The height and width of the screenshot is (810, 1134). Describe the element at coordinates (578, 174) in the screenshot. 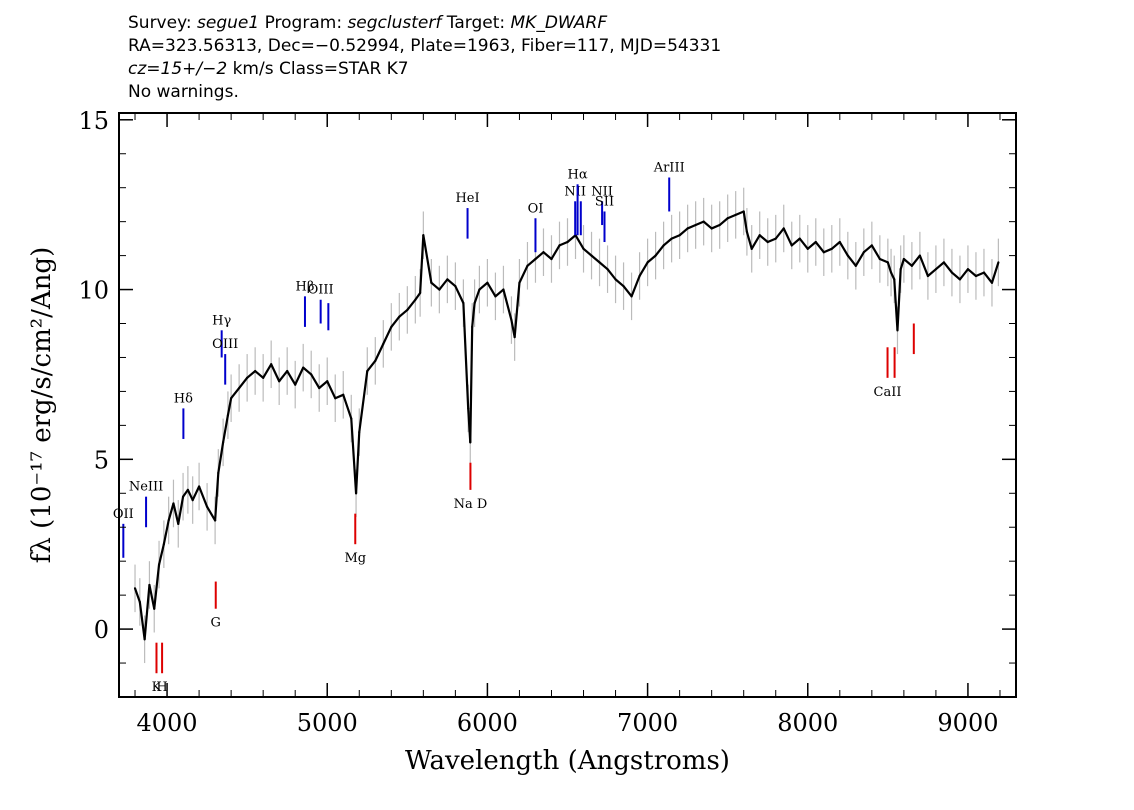

I see `line-label: Hα` at that location.